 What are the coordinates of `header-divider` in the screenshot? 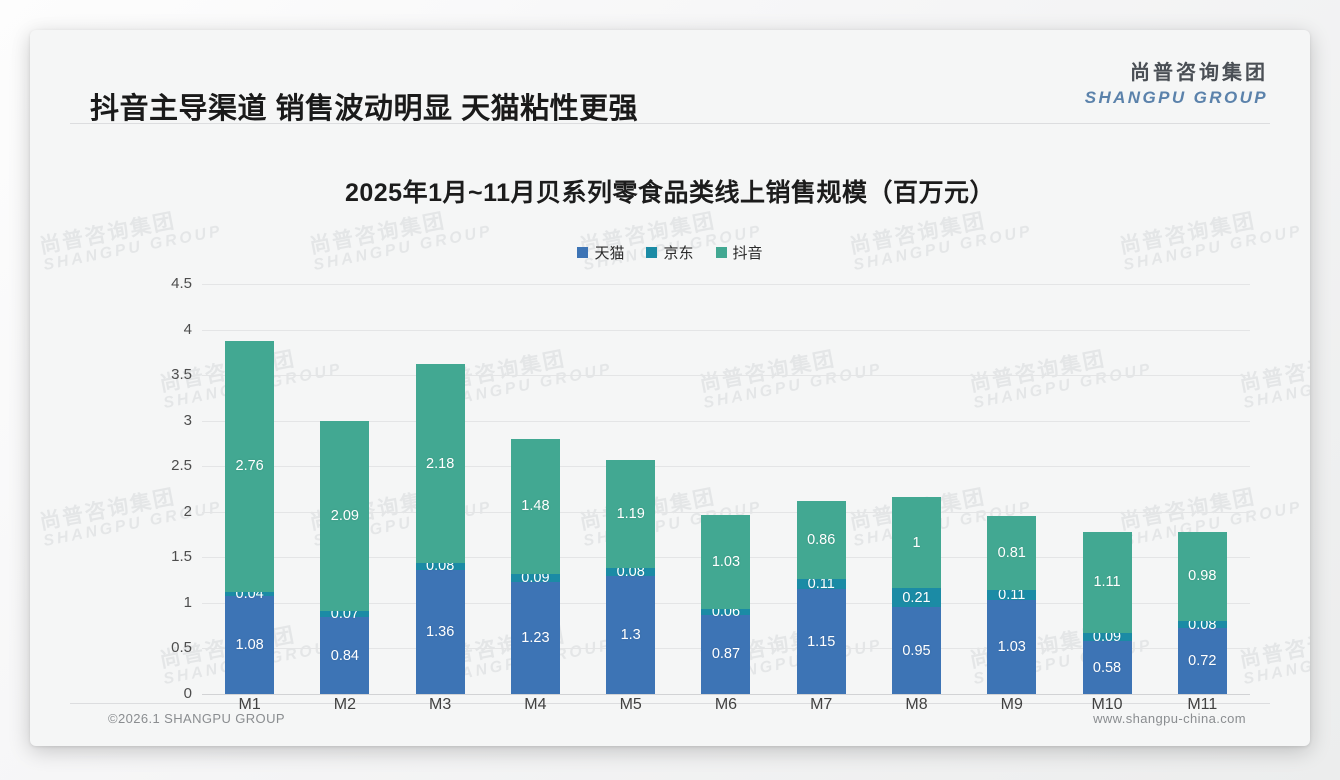 It's located at (670, 123).